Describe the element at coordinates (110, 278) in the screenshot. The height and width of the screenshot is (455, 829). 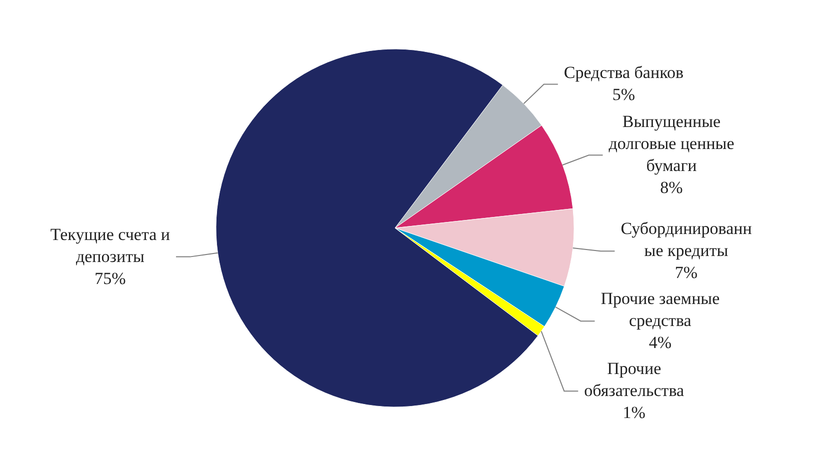
I see `data-label: 75%` at that location.